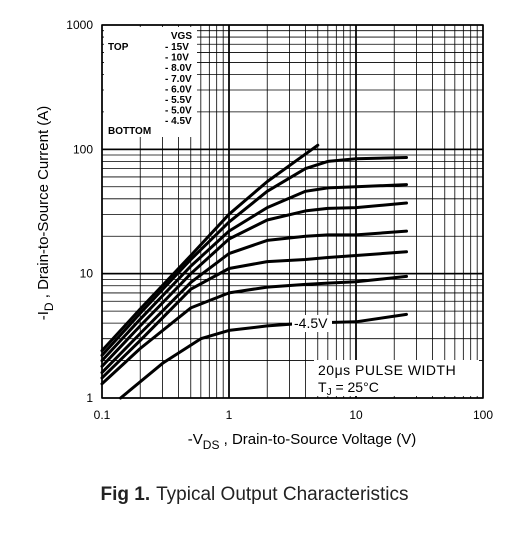 The image size is (509, 536). What do you see at coordinates (118, 47) in the screenshot?
I see `legend-top-label: TOP` at bounding box center [118, 47].